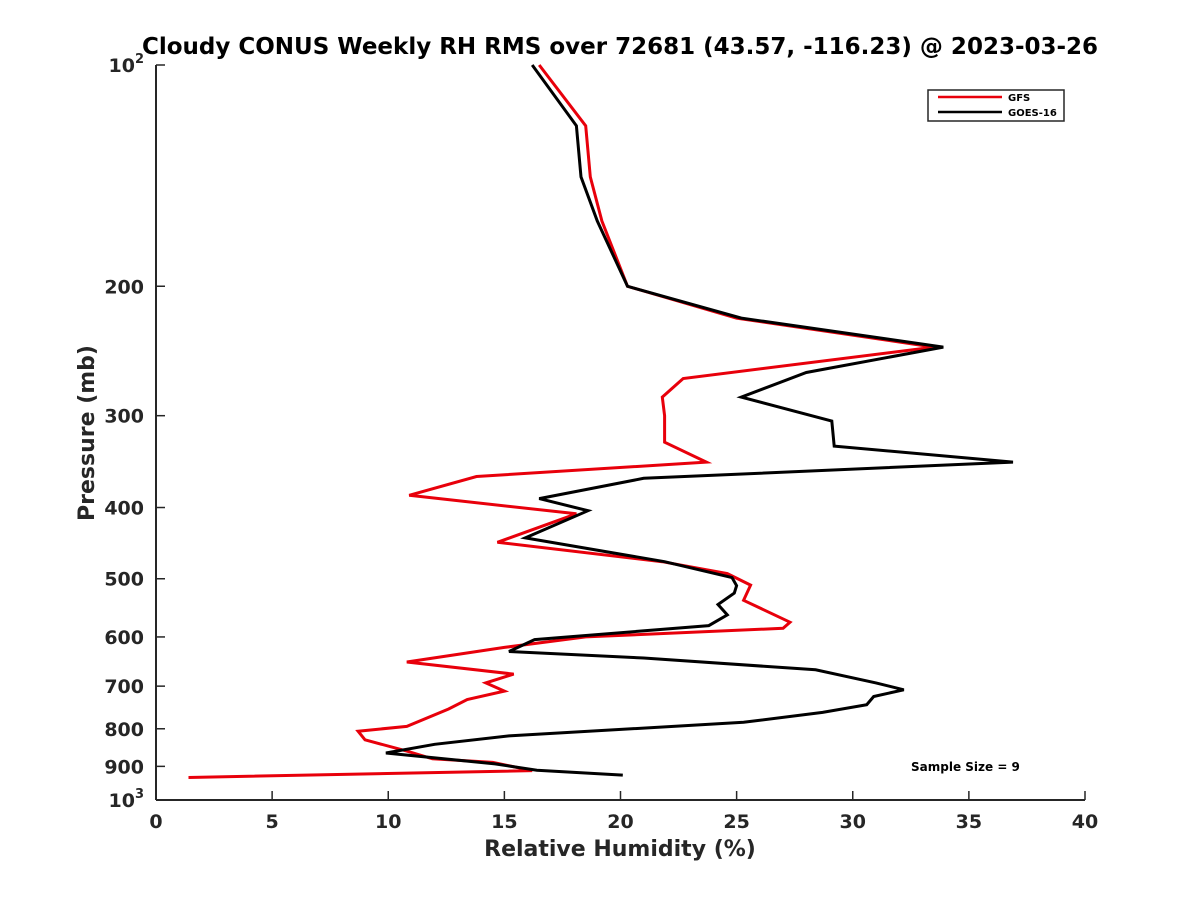 This screenshot has height=900, width=1200. I want to click on y-tick-label: 300, so click(124, 417).